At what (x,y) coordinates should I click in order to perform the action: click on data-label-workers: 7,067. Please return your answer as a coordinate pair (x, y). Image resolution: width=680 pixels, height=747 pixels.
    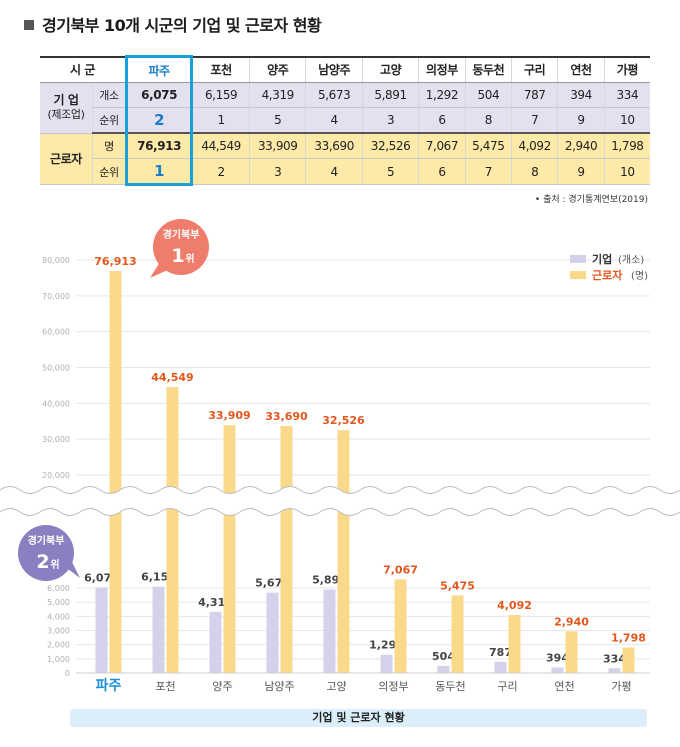
    Looking at the image, I should click on (400, 569).